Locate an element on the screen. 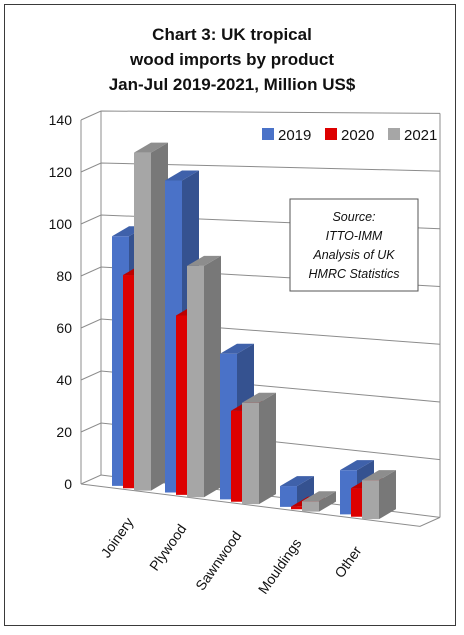 The width and height of the screenshot is (464, 635). source-note-line-2: ITTO-IMM is located at coordinates (354, 236).